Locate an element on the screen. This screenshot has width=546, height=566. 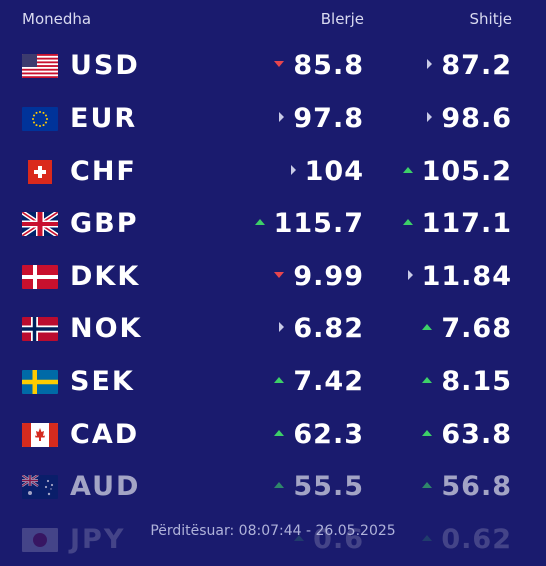
buy-value: 9.99 is located at coordinates (319, 276).